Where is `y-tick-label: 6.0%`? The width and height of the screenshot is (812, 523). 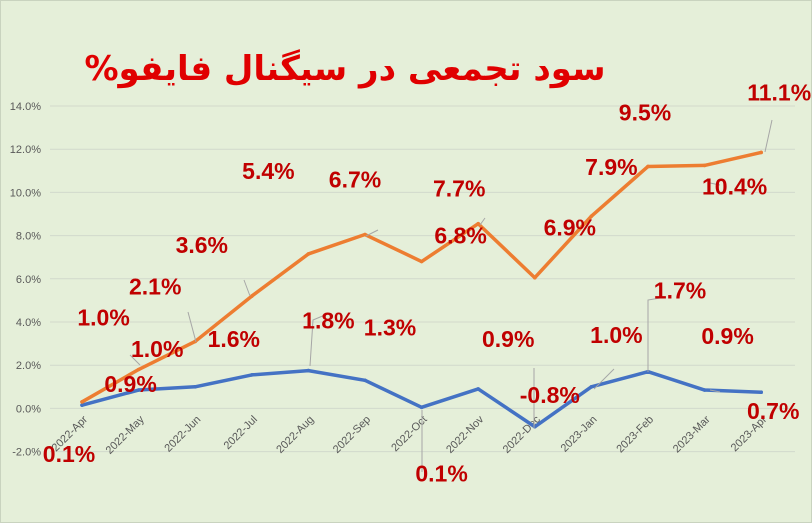 y-tick-label: 6.0% is located at coordinates (28, 280).